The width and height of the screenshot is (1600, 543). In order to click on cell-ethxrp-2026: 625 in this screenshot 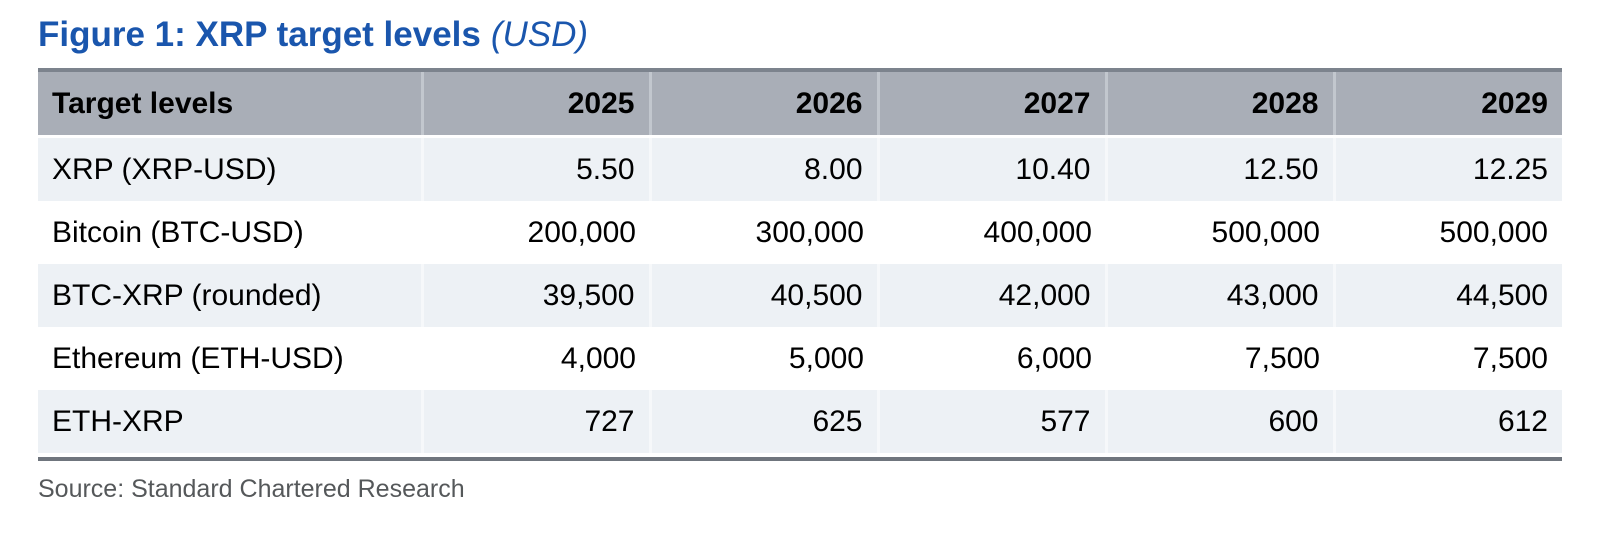, I will do `click(763, 421)`.